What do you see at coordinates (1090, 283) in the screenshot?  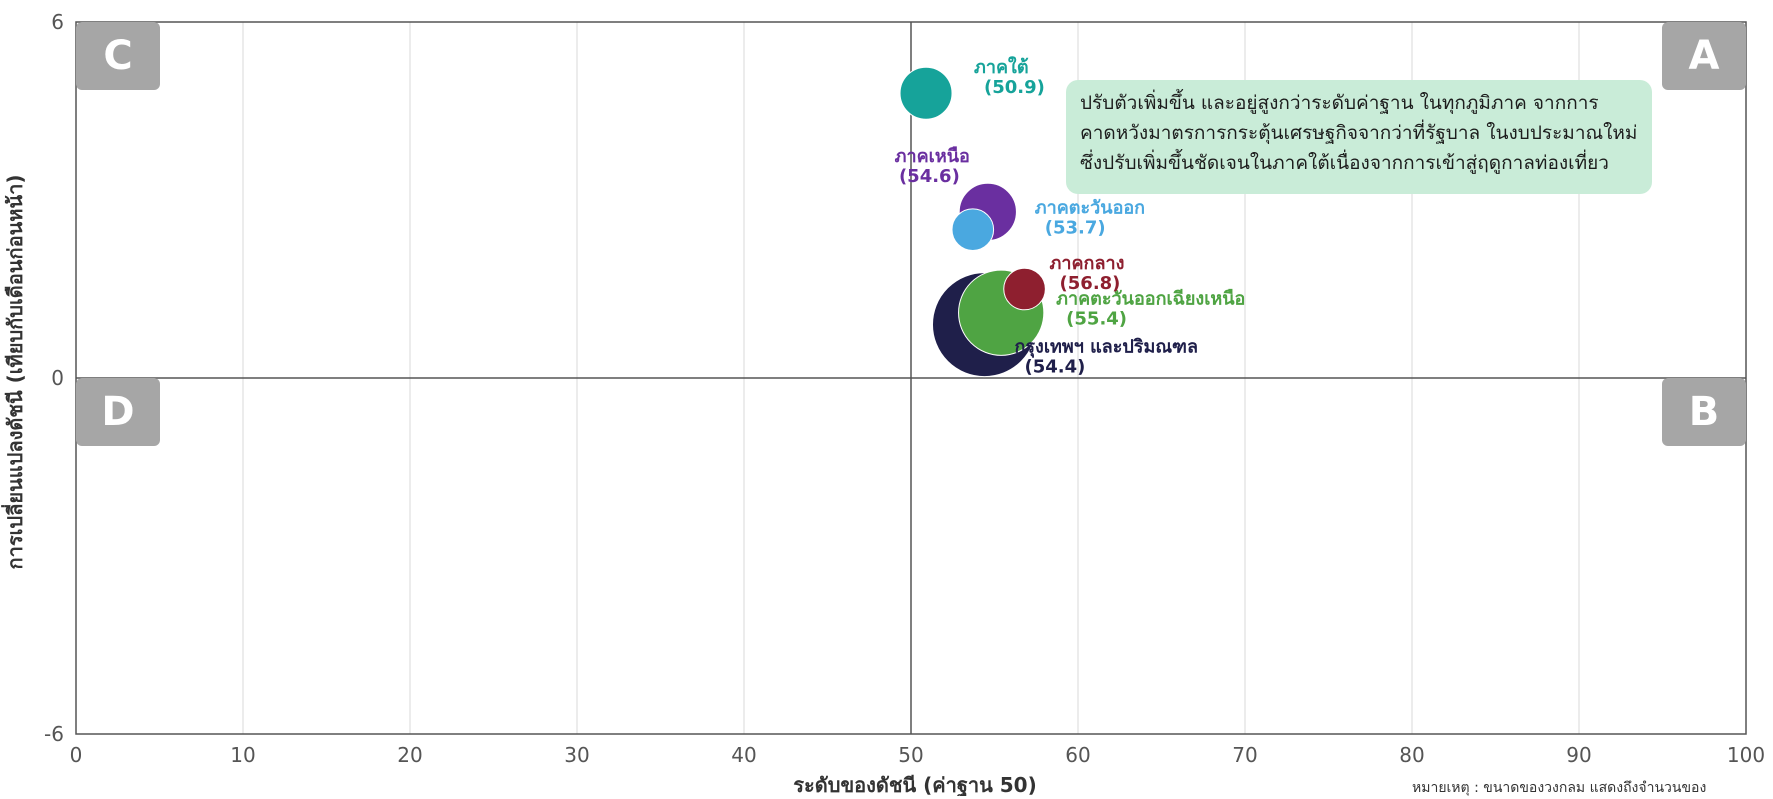 I see `bubble-value-label: (56.8)` at bounding box center [1090, 283].